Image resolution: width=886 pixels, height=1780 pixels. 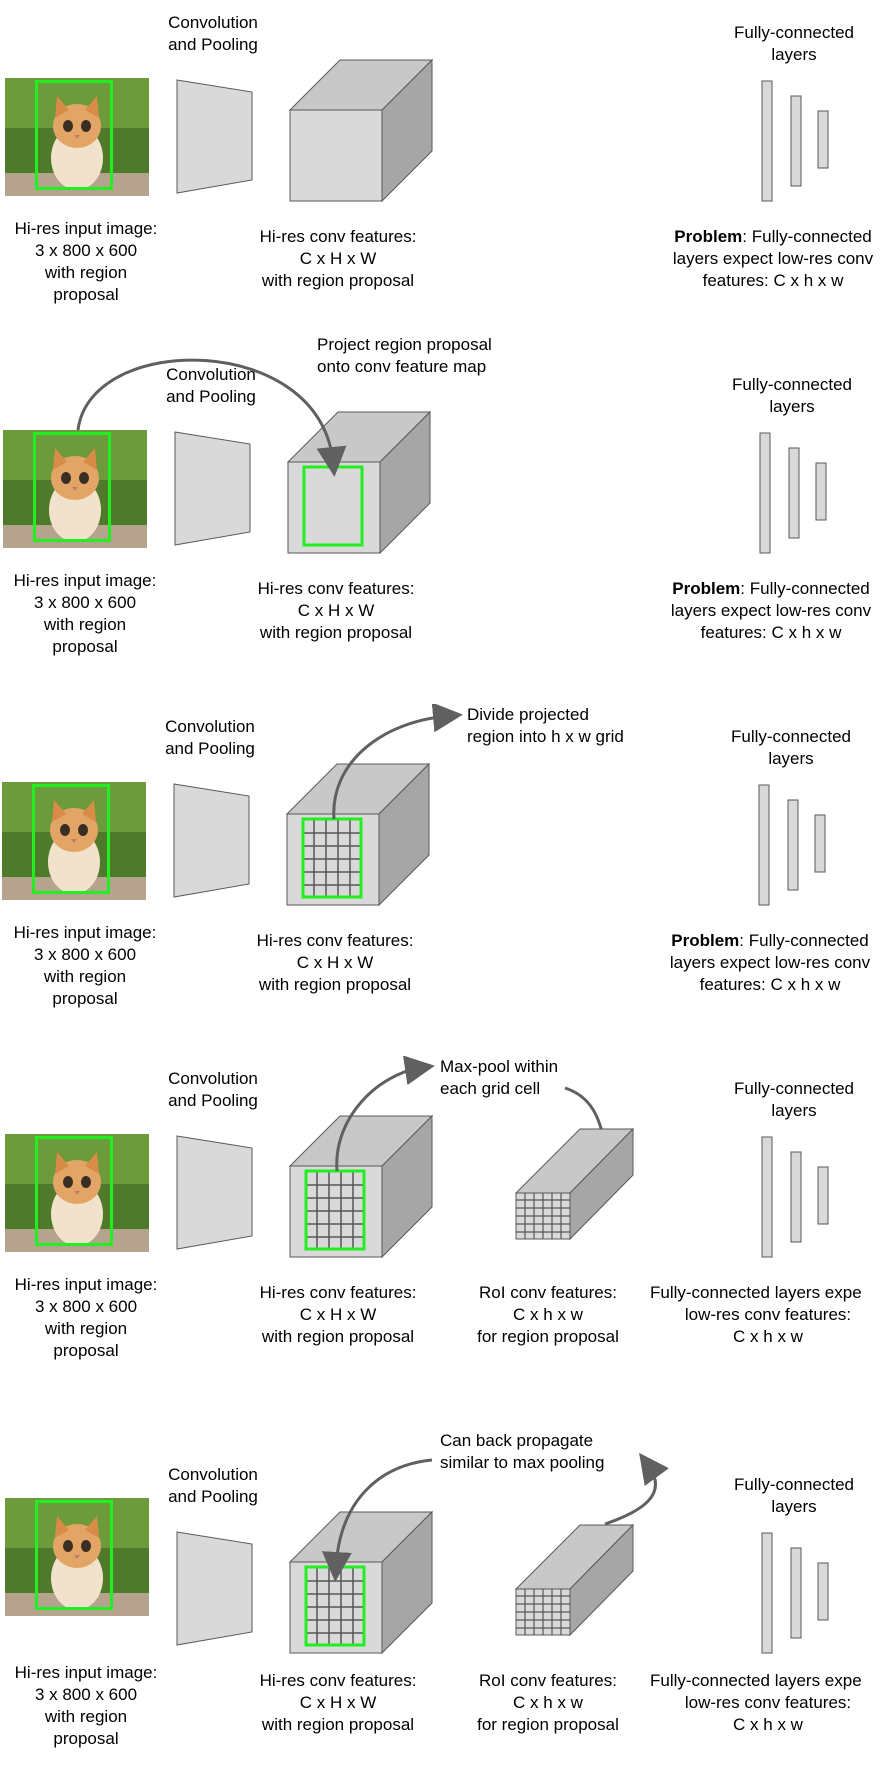 What do you see at coordinates (545, 725) in the screenshot?
I see `annotation: Divide projected region into h x w grid` at bounding box center [545, 725].